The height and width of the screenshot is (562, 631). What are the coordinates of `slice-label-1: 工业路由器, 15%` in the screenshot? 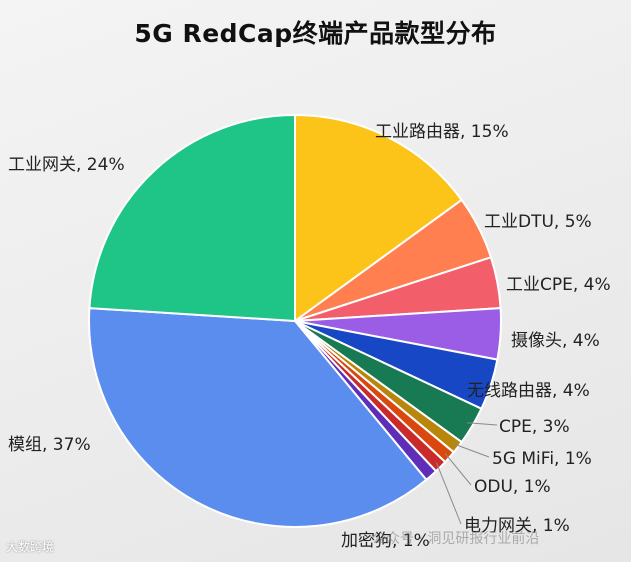 It's located at (442, 132).